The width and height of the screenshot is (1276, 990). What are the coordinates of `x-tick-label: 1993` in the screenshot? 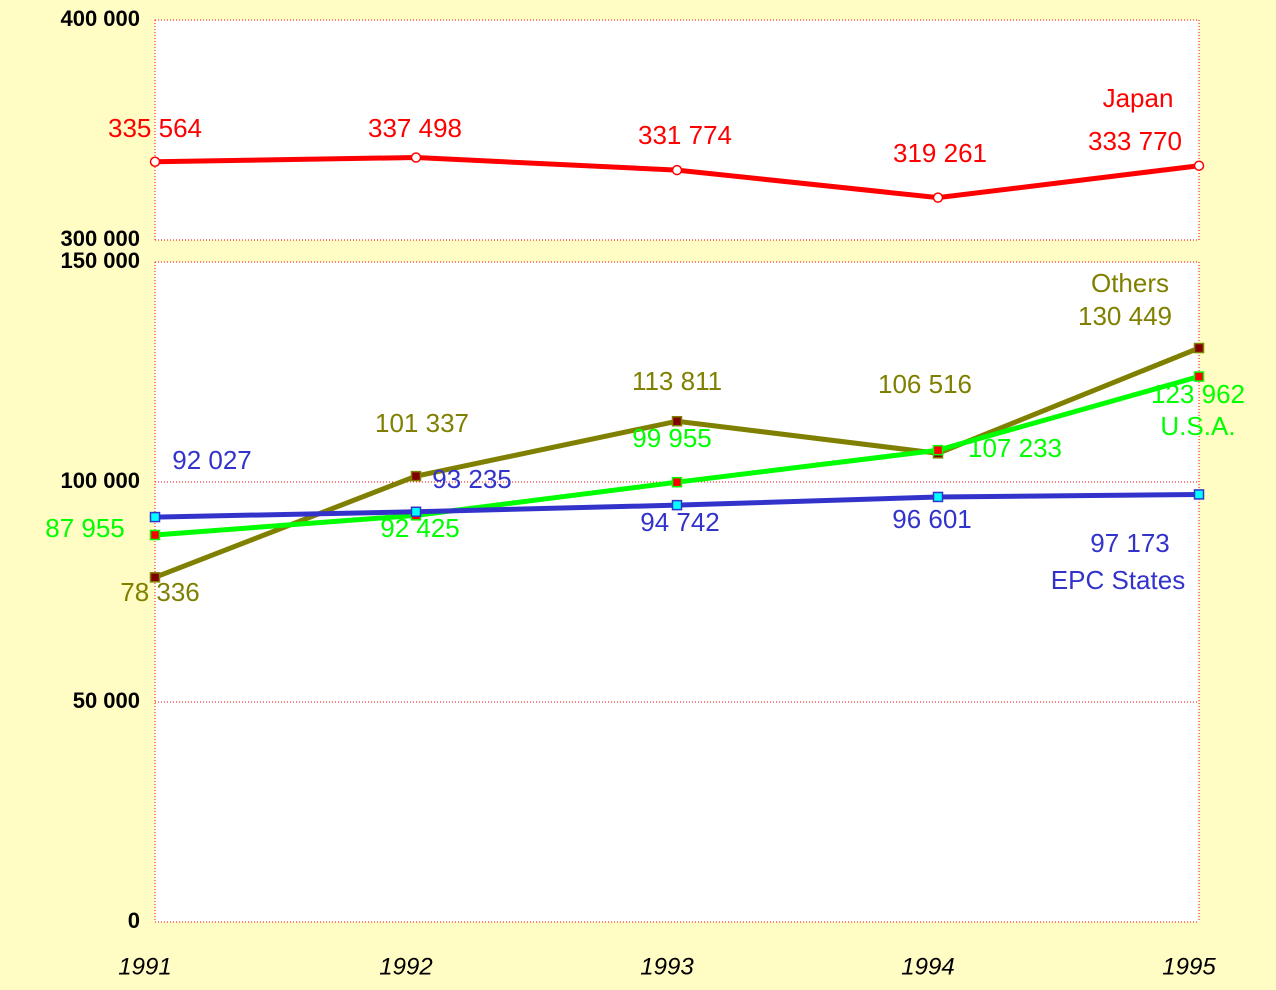 It's located at (667, 966).